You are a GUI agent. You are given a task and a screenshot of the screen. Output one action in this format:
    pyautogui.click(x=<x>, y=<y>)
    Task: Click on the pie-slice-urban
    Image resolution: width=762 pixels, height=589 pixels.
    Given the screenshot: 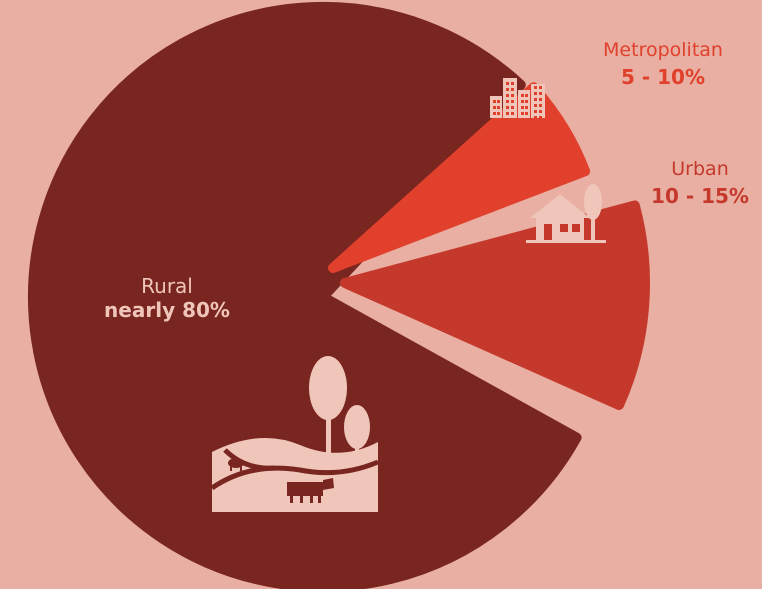 What is the action you would take?
    pyautogui.click(x=495, y=305)
    